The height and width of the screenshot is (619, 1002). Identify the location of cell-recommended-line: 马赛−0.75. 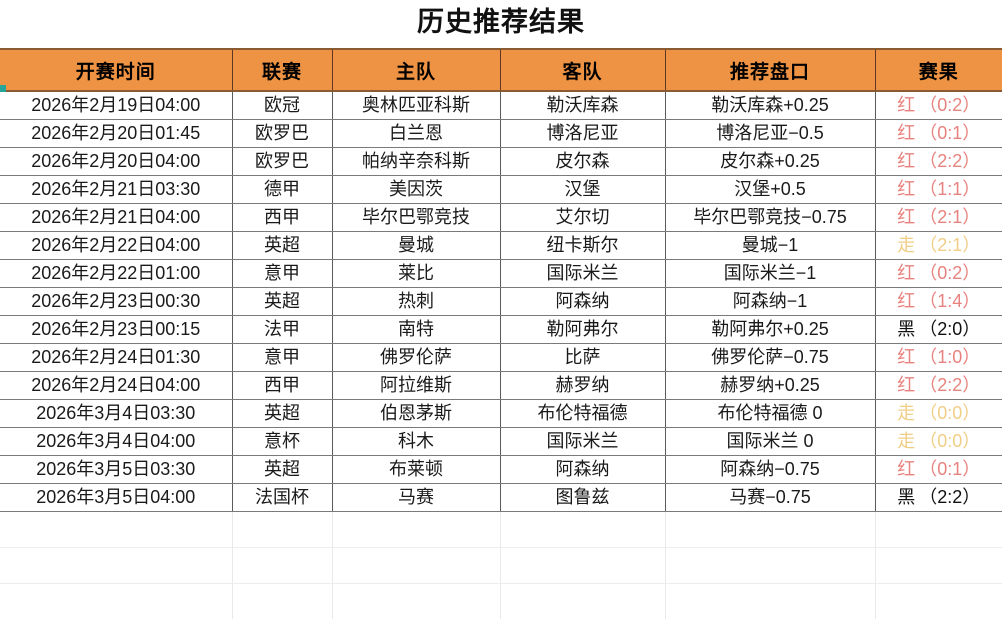
(770, 498).